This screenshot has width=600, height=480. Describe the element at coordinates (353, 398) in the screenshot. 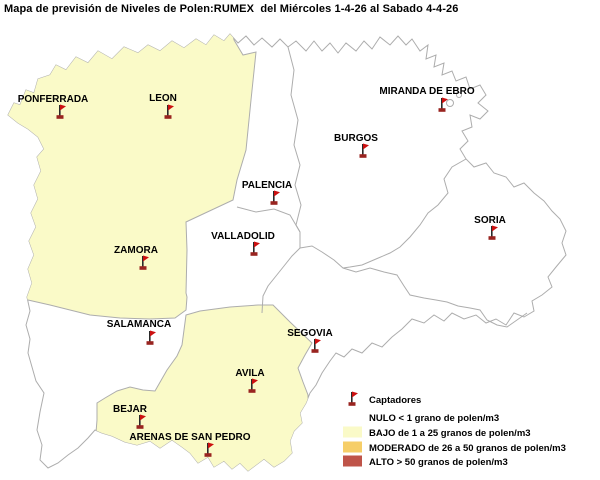

I see `captador-flag-icon-legend` at that location.